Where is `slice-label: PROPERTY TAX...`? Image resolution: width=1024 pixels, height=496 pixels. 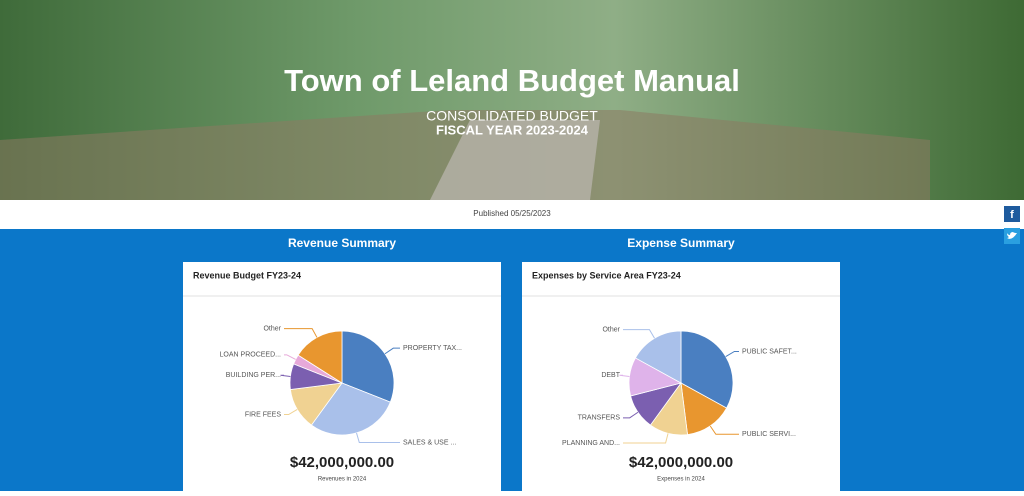 slice-label: PROPERTY TAX... is located at coordinates (432, 348).